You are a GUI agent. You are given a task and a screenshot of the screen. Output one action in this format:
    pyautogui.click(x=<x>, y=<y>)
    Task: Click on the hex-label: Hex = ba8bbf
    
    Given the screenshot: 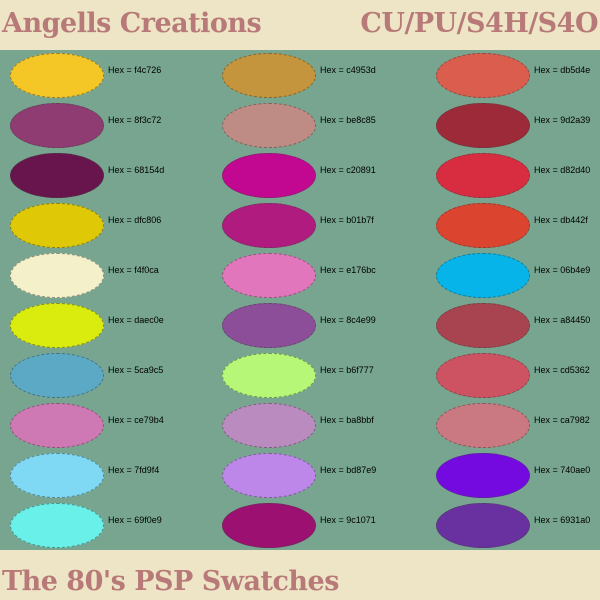 What is the action you would take?
    pyautogui.click(x=347, y=420)
    